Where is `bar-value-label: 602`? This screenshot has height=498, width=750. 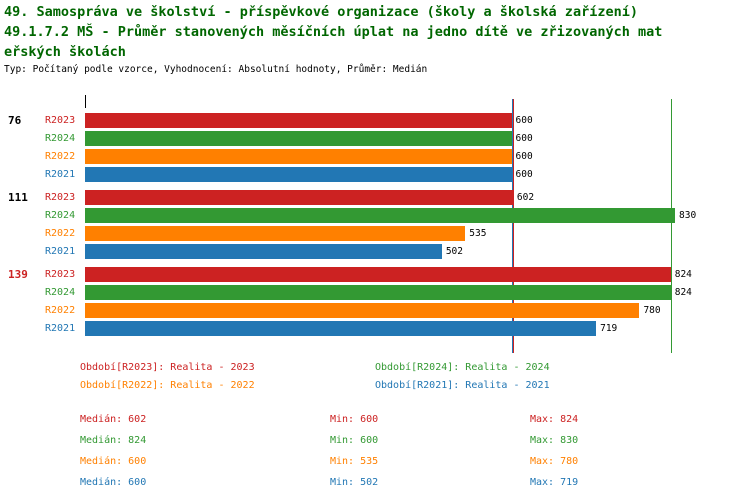 bar-value-label: 602 is located at coordinates (525, 197).